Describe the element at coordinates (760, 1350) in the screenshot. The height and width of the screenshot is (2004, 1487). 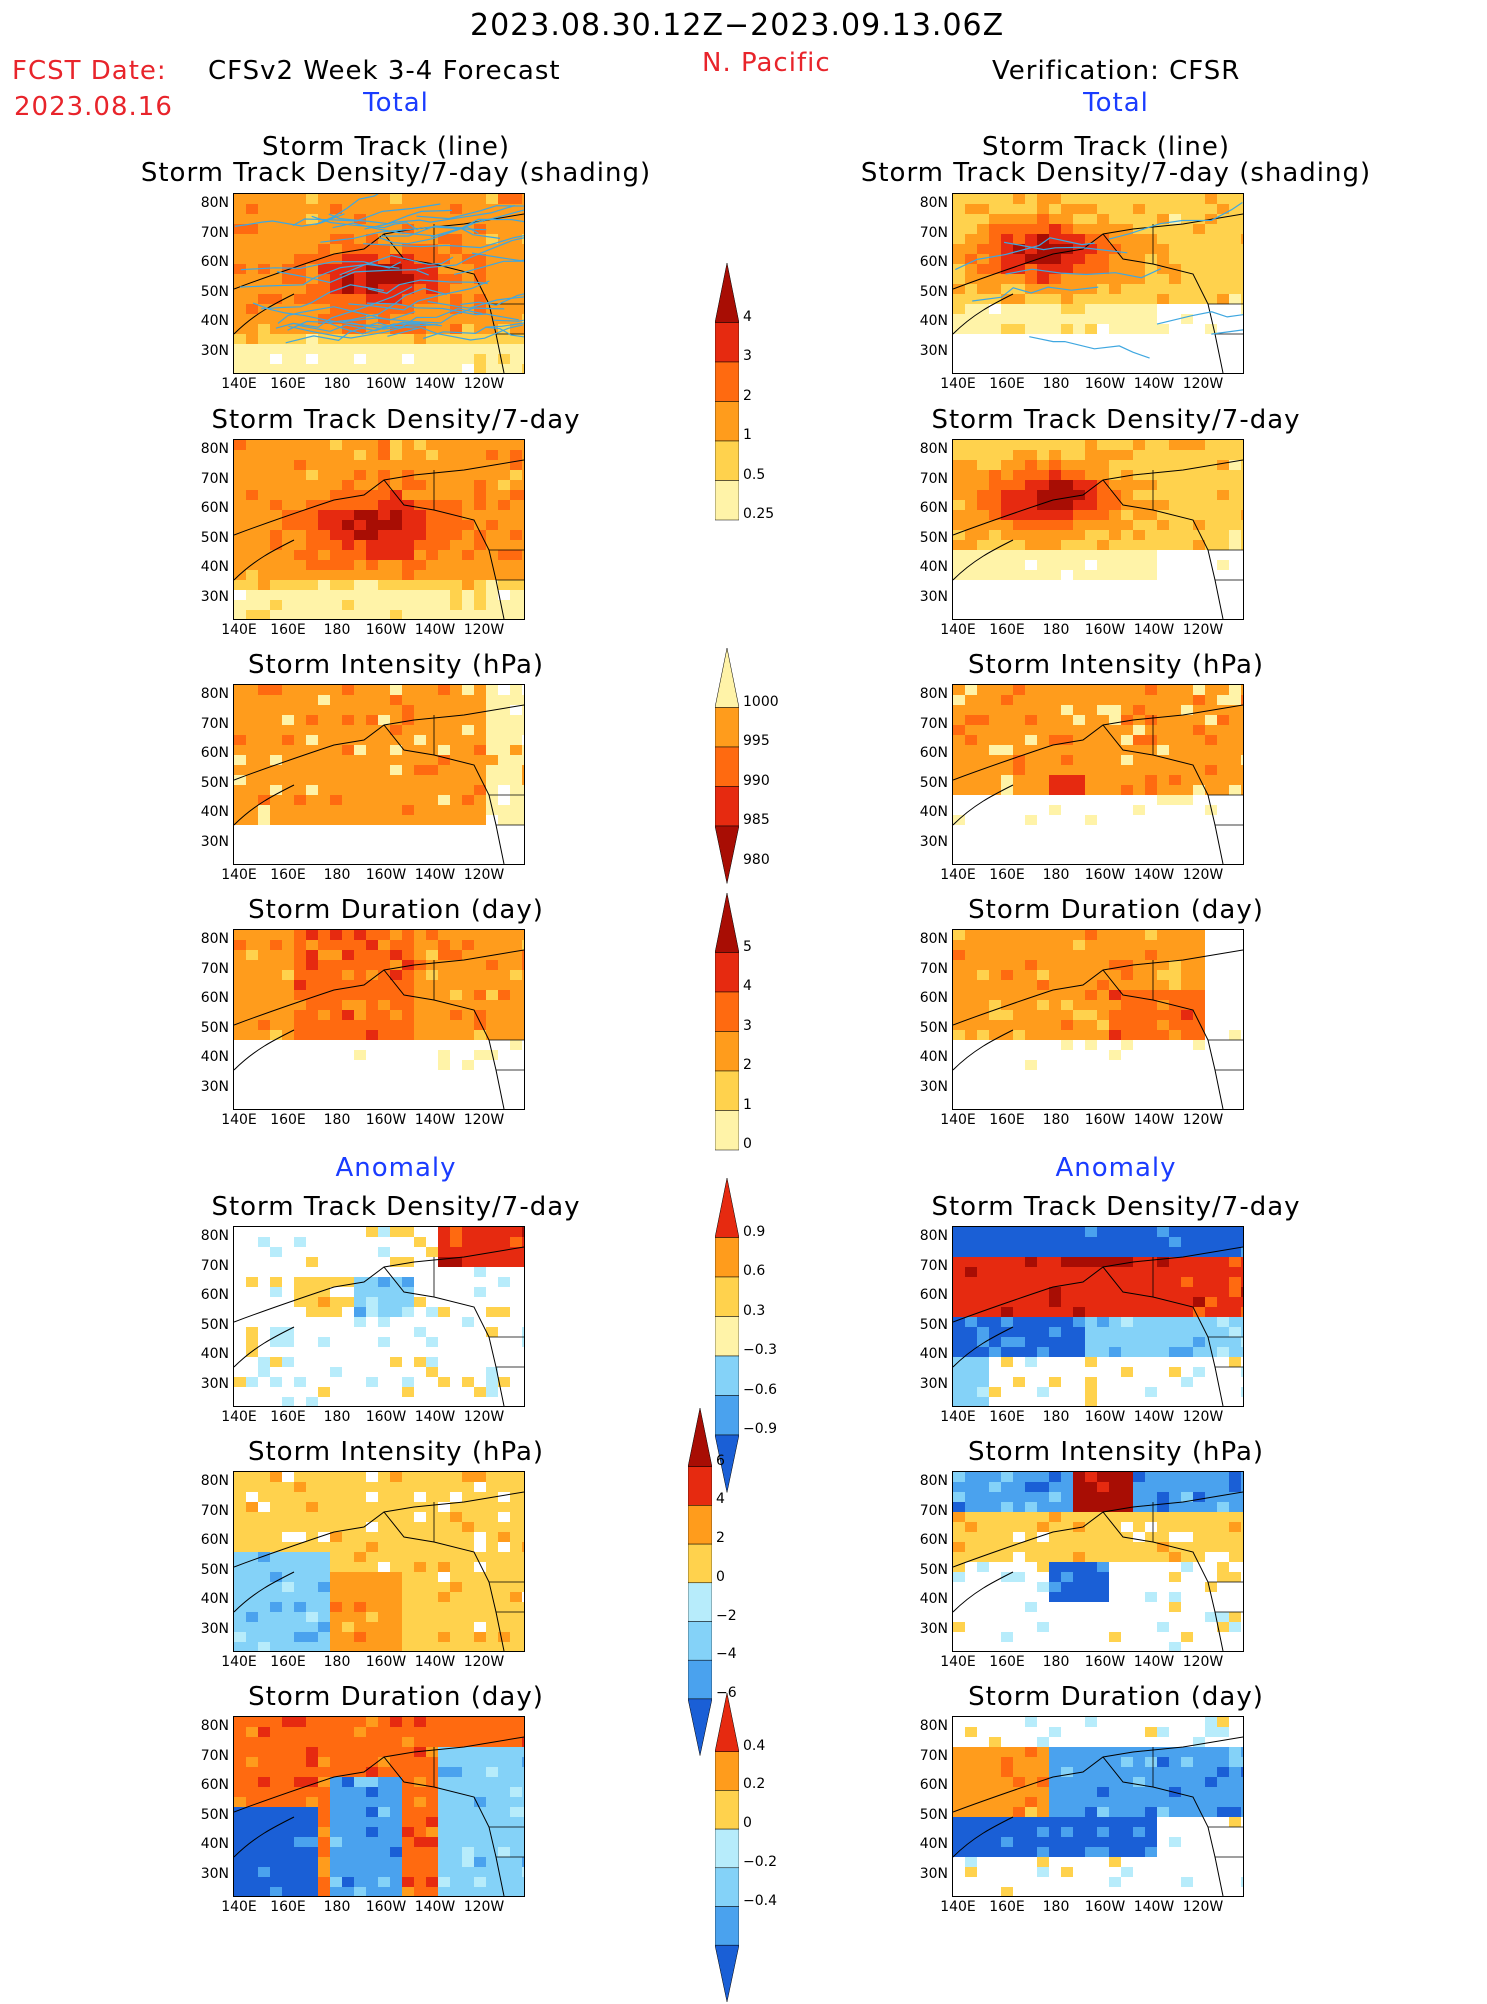
I see `colorbar-label: −0.3` at that location.